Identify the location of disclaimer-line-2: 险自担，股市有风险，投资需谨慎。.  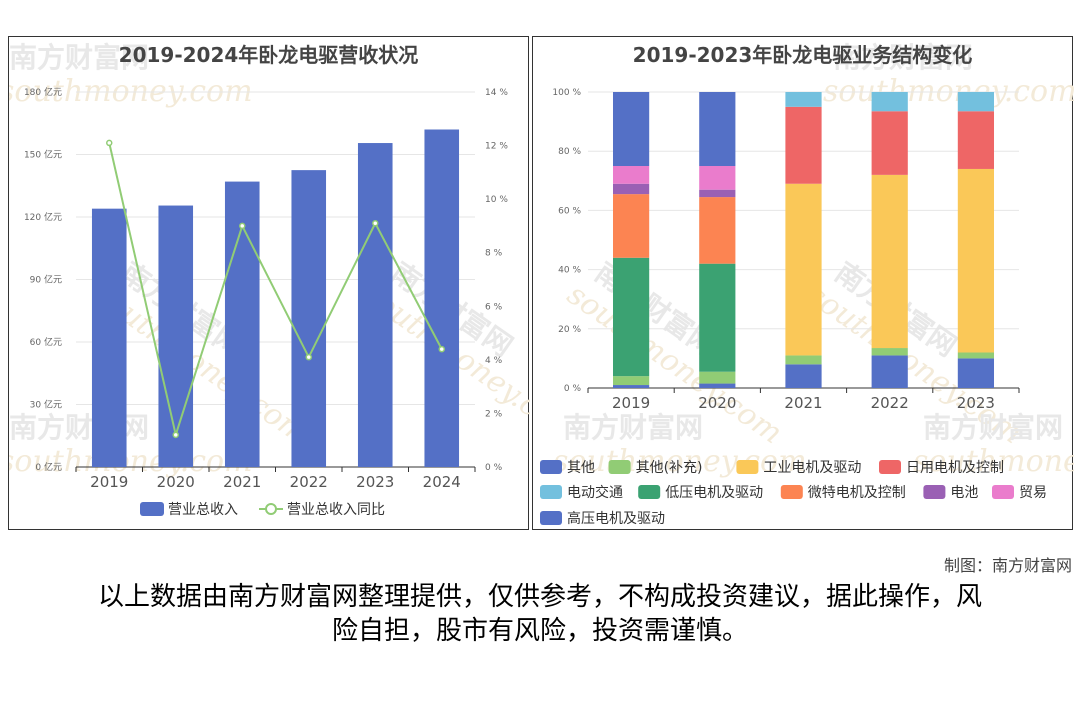
(539, 631).